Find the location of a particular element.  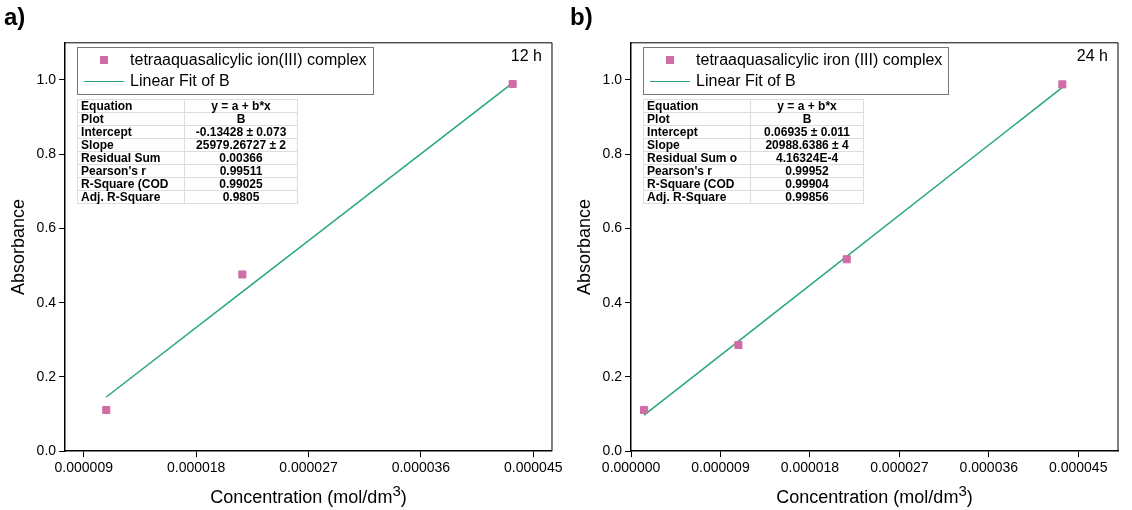

legend-label: tetraaquasalicylic ion(III) complex is located at coordinates (248, 60).